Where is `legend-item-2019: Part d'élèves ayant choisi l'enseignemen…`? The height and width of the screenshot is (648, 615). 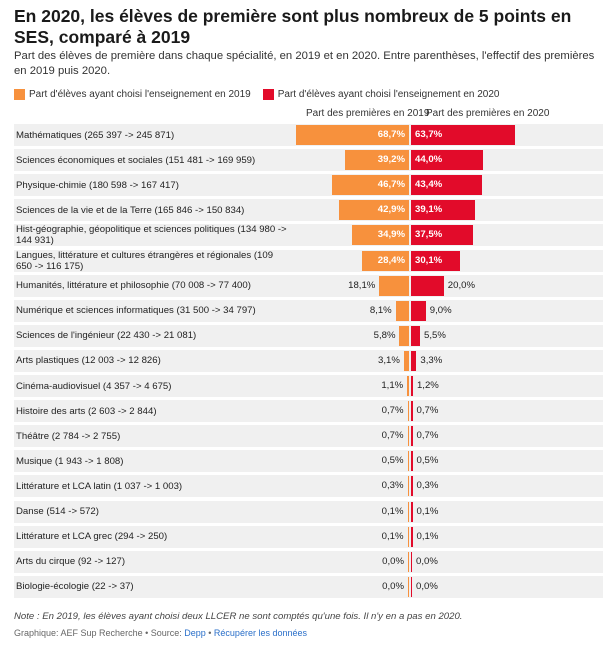
legend-item-2019: Part d'élèves ayant choisi l'enseignemen… is located at coordinates (132, 94).